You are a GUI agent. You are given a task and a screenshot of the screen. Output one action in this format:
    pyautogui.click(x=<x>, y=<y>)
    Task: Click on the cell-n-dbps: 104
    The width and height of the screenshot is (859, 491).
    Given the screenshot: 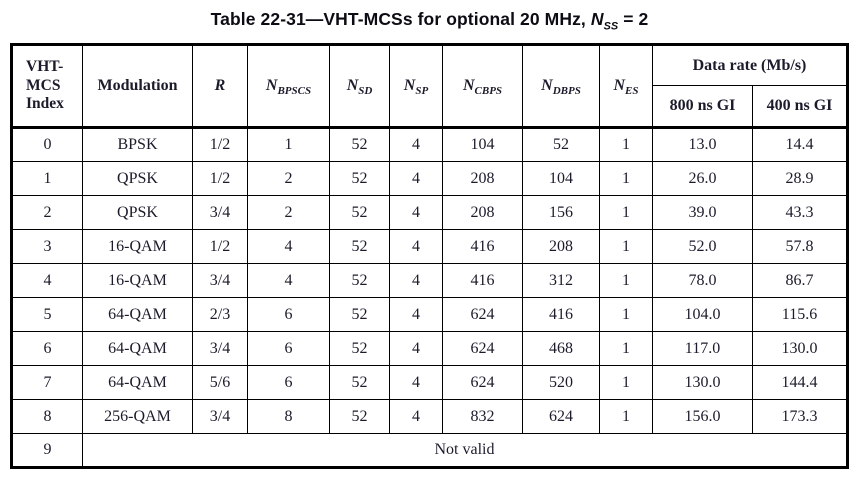 What is the action you would take?
    pyautogui.click(x=561, y=178)
    